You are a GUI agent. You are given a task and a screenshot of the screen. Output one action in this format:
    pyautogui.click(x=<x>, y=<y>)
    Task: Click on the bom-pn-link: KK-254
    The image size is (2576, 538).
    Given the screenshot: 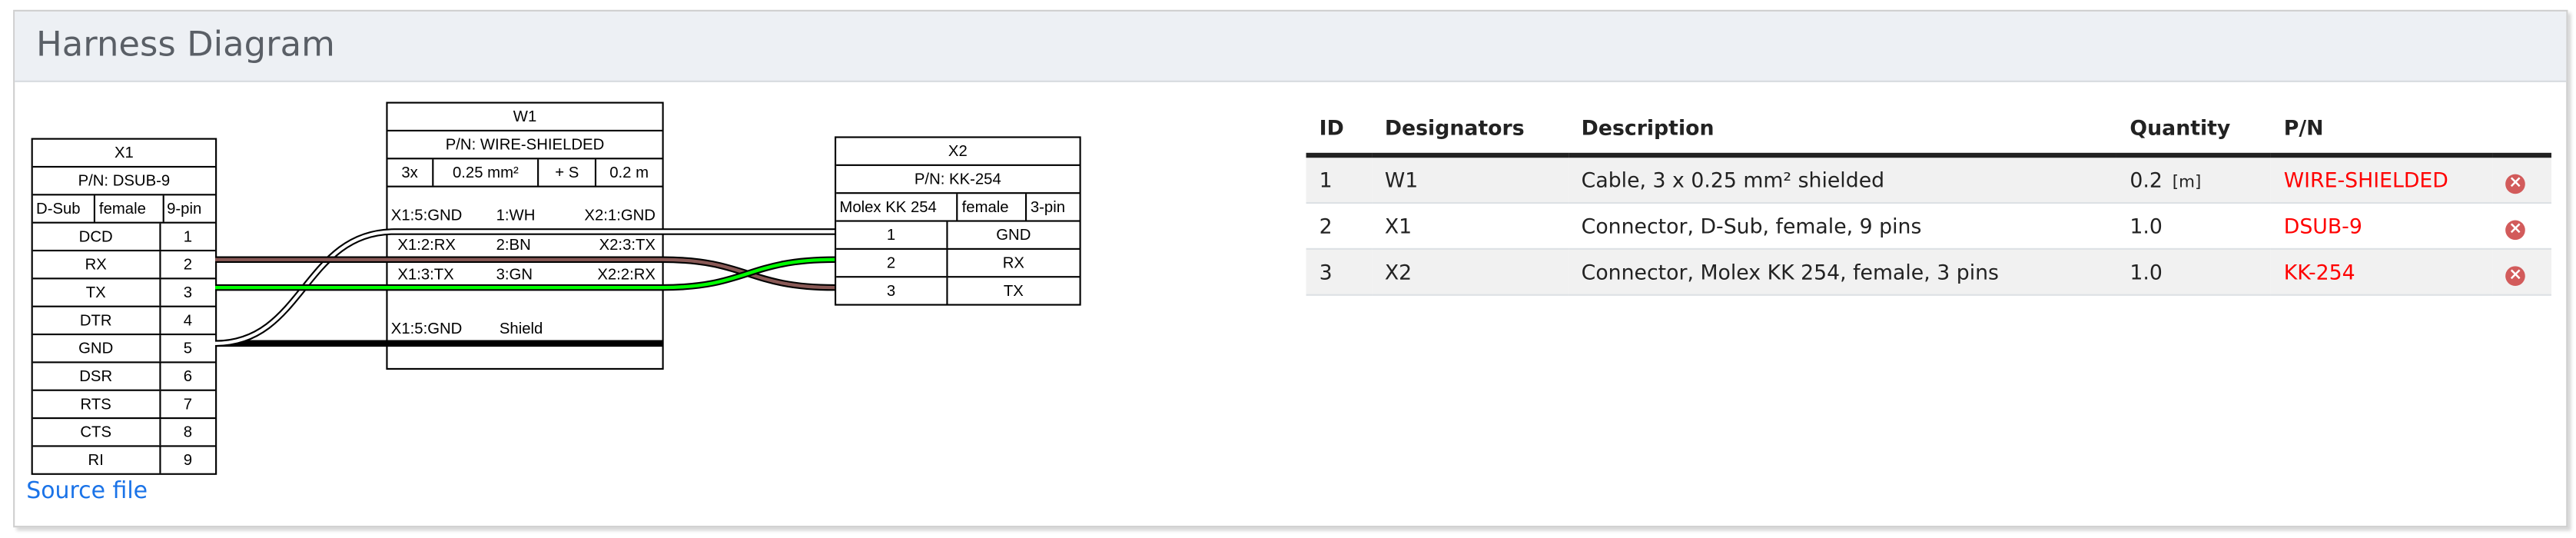 What is the action you would take?
    pyautogui.click(x=2319, y=271)
    